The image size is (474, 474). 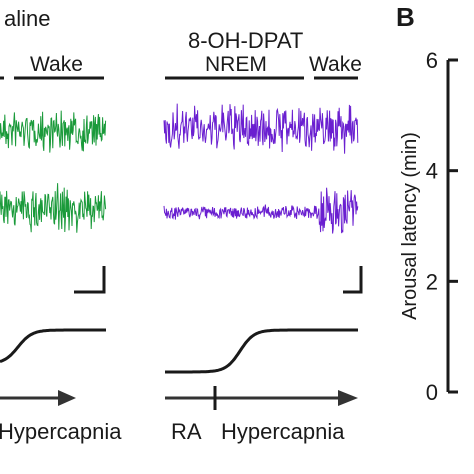 I want to click on y-axis-label: Arousal latency (min), so click(x=410, y=226).